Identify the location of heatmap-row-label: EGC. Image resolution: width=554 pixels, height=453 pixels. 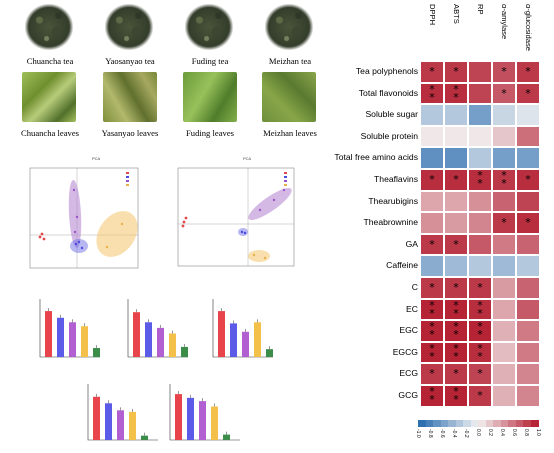
(408, 330).